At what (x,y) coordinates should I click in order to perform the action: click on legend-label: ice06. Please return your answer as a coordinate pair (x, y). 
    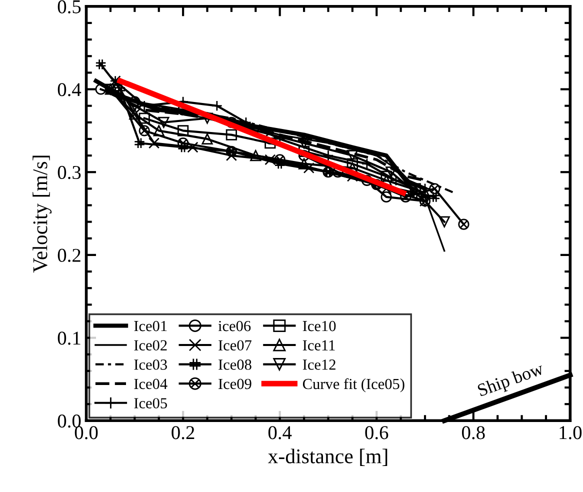
    Looking at the image, I should click on (234, 326).